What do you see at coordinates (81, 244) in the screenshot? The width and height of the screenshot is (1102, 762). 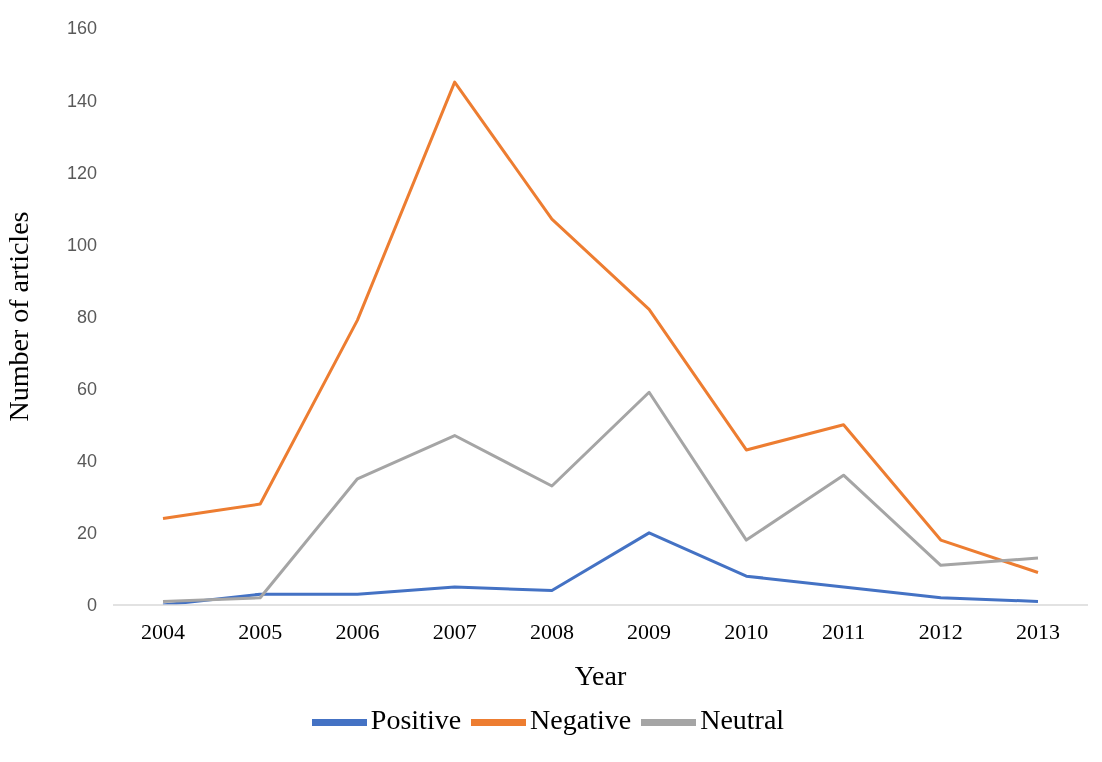 I see `y-tick-label: 100` at bounding box center [81, 244].